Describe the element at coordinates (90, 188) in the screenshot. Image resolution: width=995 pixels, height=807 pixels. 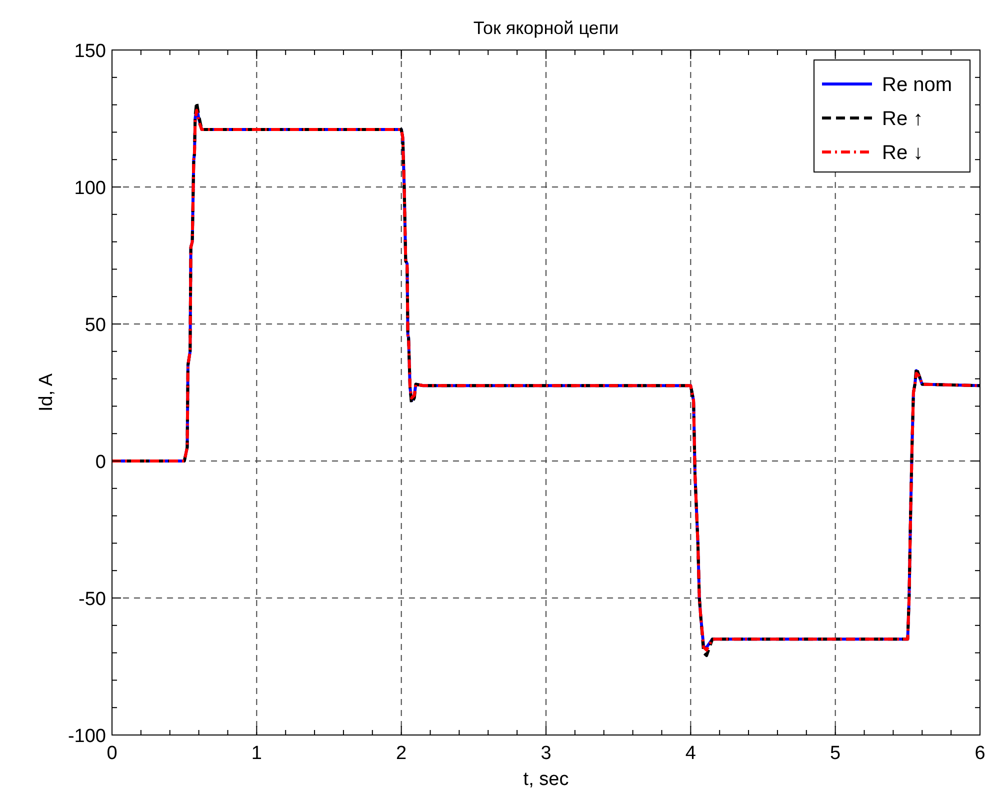
I see `y-tick-label: 100` at that location.